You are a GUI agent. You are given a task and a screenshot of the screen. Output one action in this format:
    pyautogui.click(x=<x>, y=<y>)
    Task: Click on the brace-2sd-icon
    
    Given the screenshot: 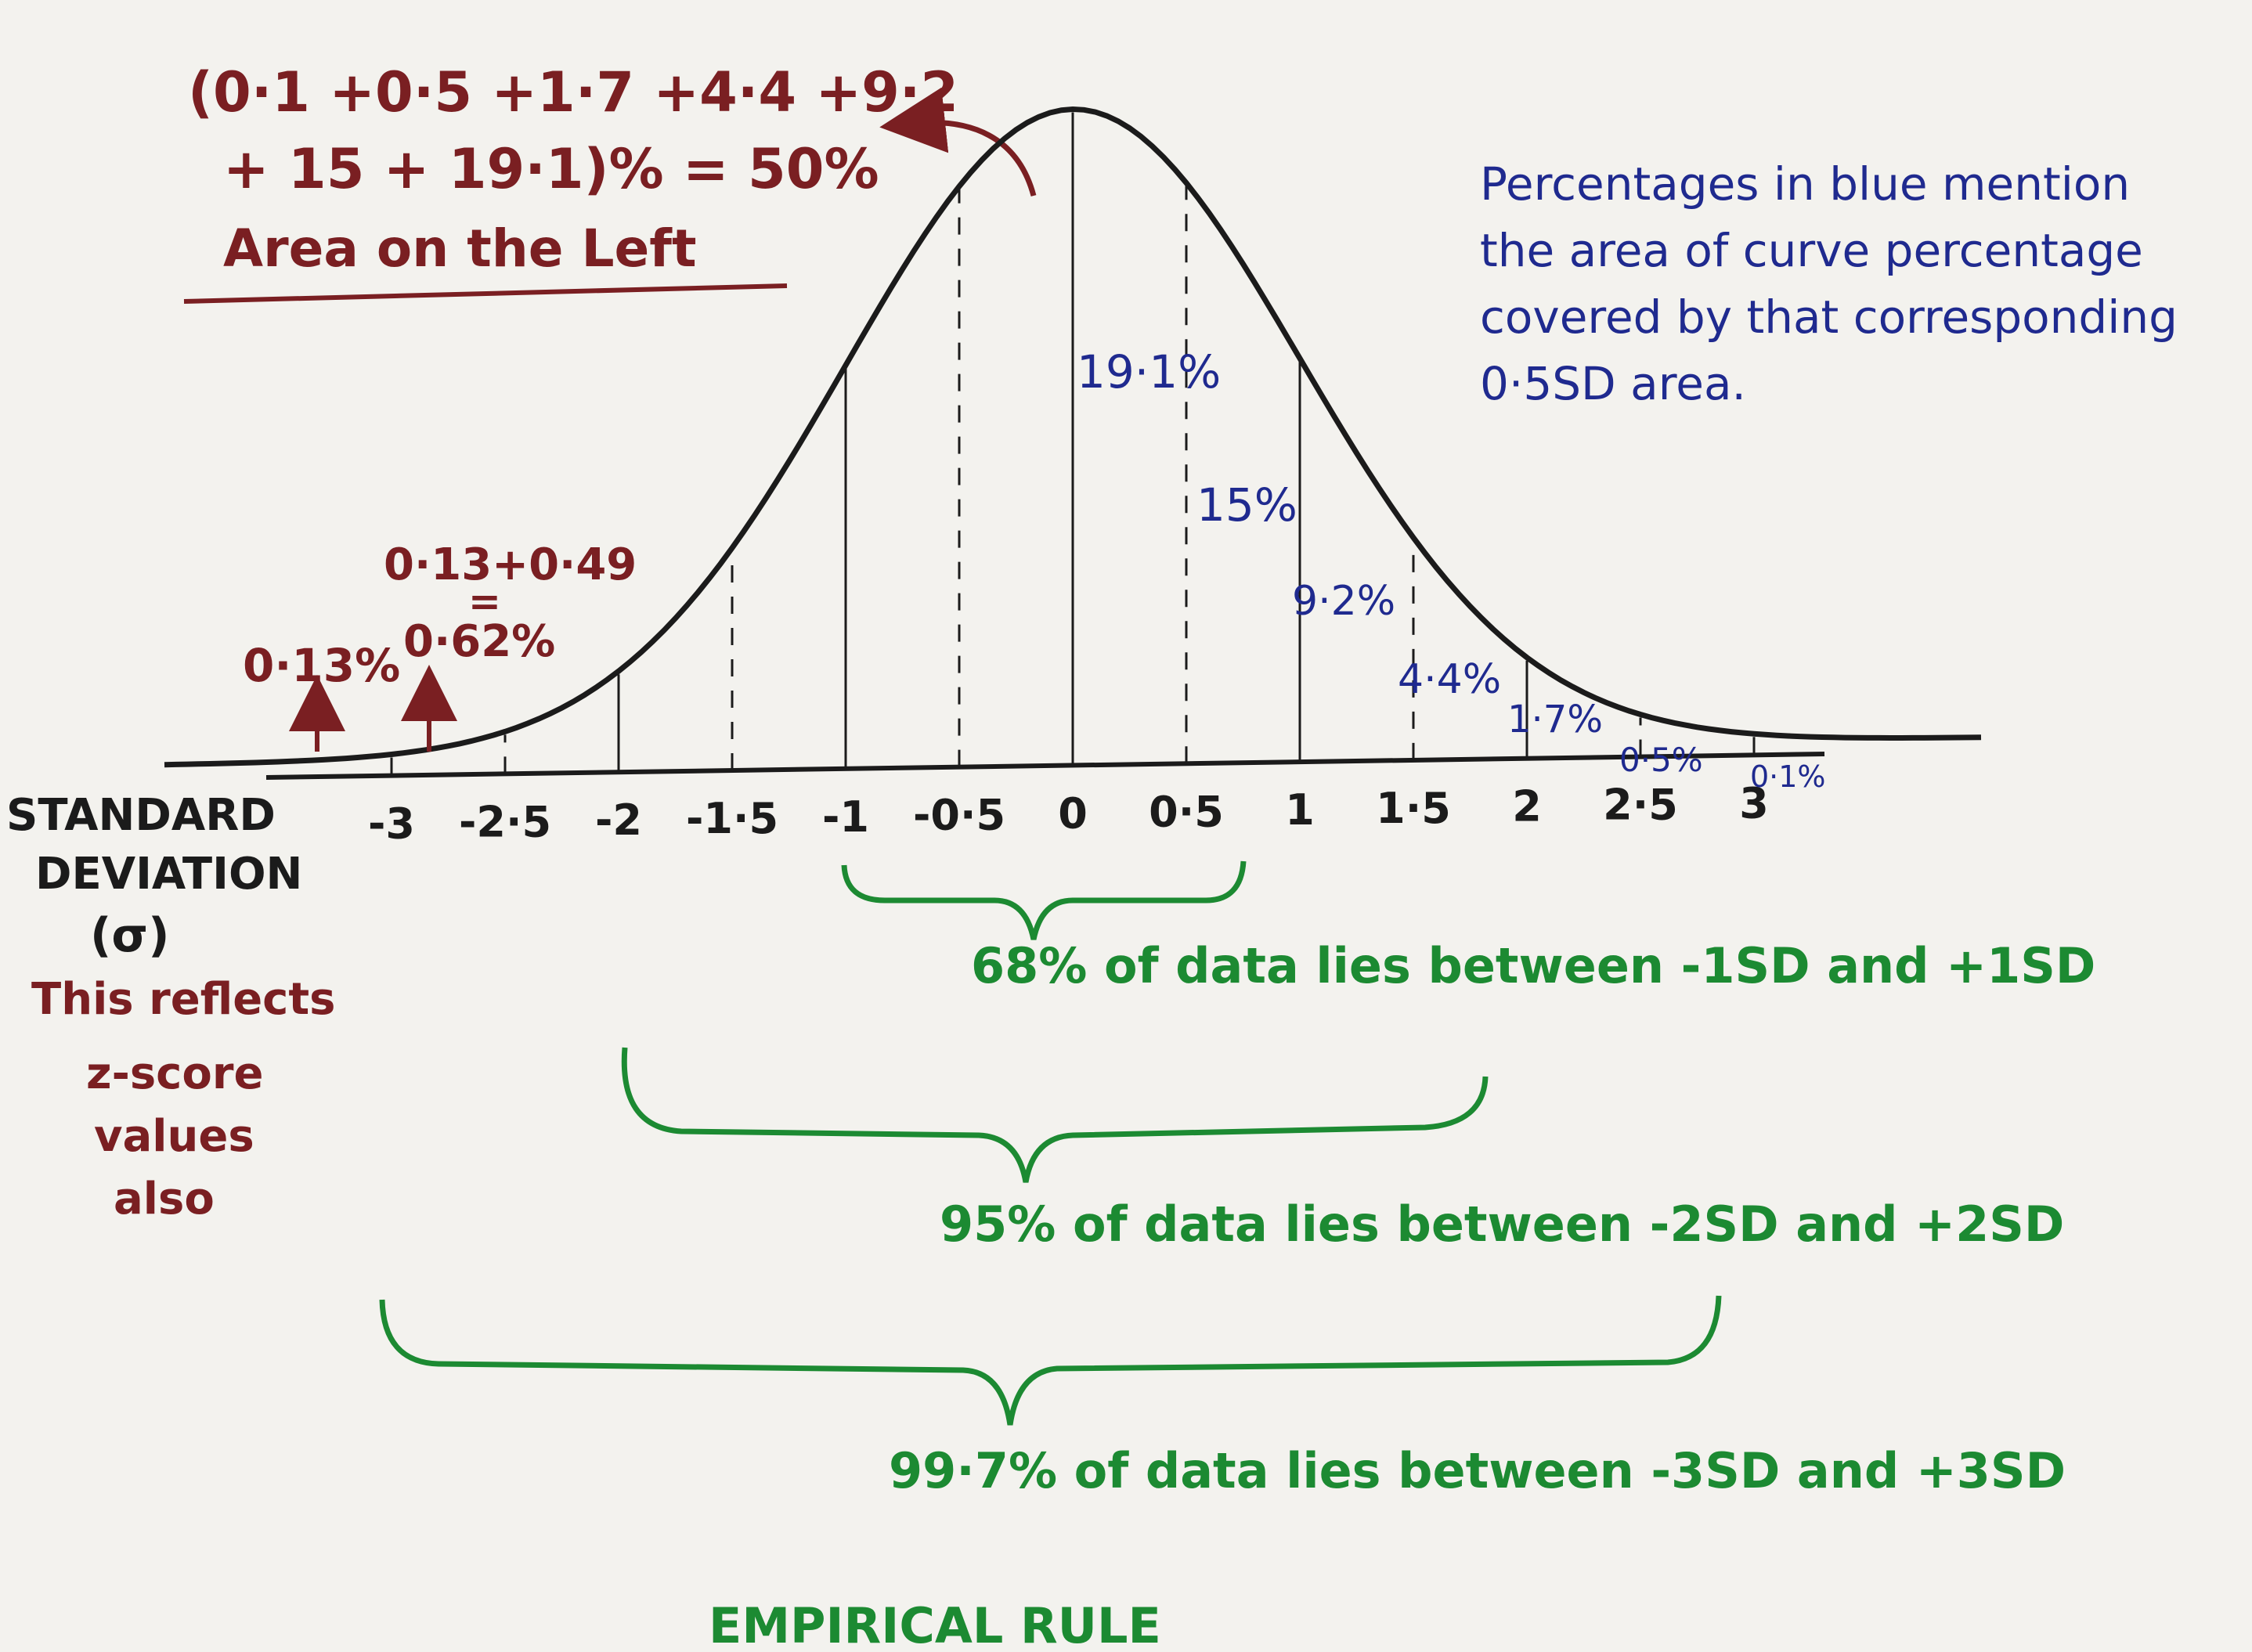 What is the action you would take?
    pyautogui.click(x=1055, y=1115)
    